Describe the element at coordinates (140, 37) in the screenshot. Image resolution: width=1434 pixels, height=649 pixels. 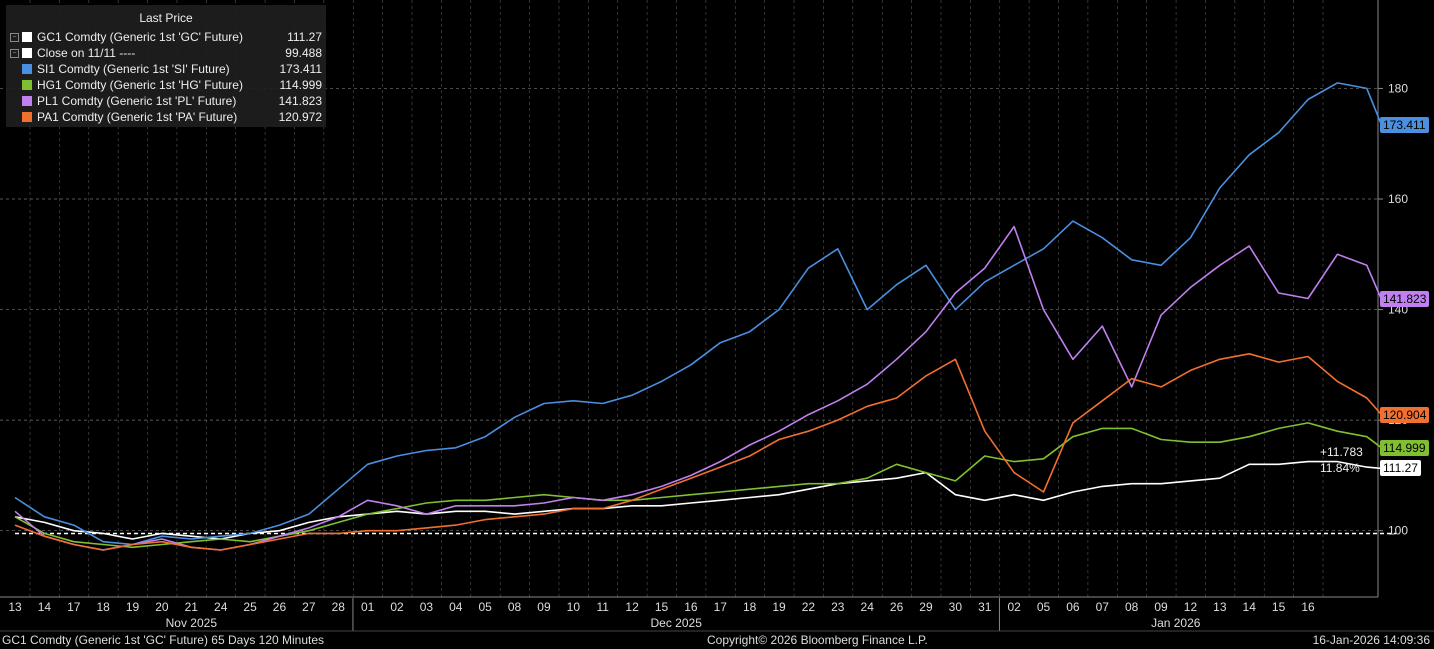
I see `legend-series-name: GC1 Comdty (Generic 1st 'GC' Future)` at that location.